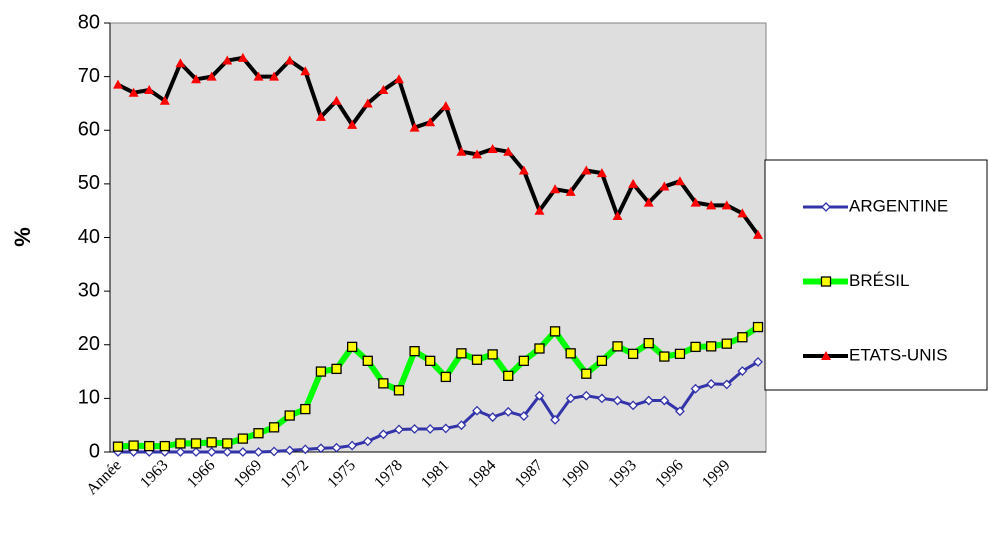 Image resolution: width=988 pixels, height=539 pixels. Describe the element at coordinates (94, 451) in the screenshot. I see `y-tick-label: 0` at that location.